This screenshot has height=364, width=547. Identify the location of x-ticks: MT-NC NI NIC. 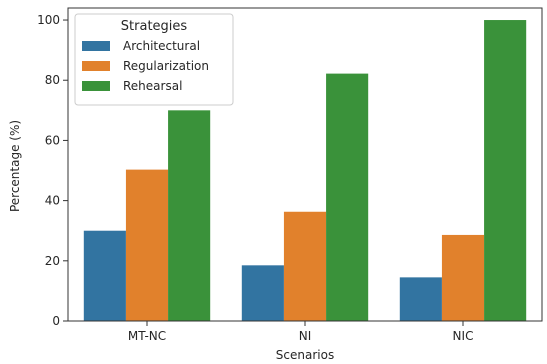
(301, 332).